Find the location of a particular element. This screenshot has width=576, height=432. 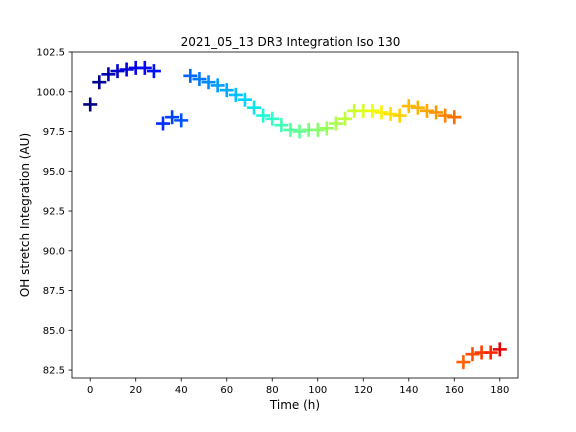

y-tick-label: 95.0 is located at coordinates (54, 172).